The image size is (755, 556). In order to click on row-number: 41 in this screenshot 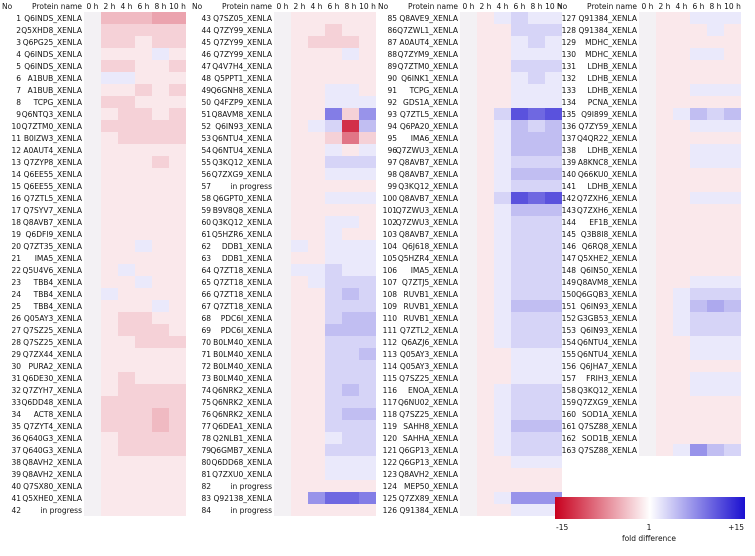, I will do `click(16, 498)`.